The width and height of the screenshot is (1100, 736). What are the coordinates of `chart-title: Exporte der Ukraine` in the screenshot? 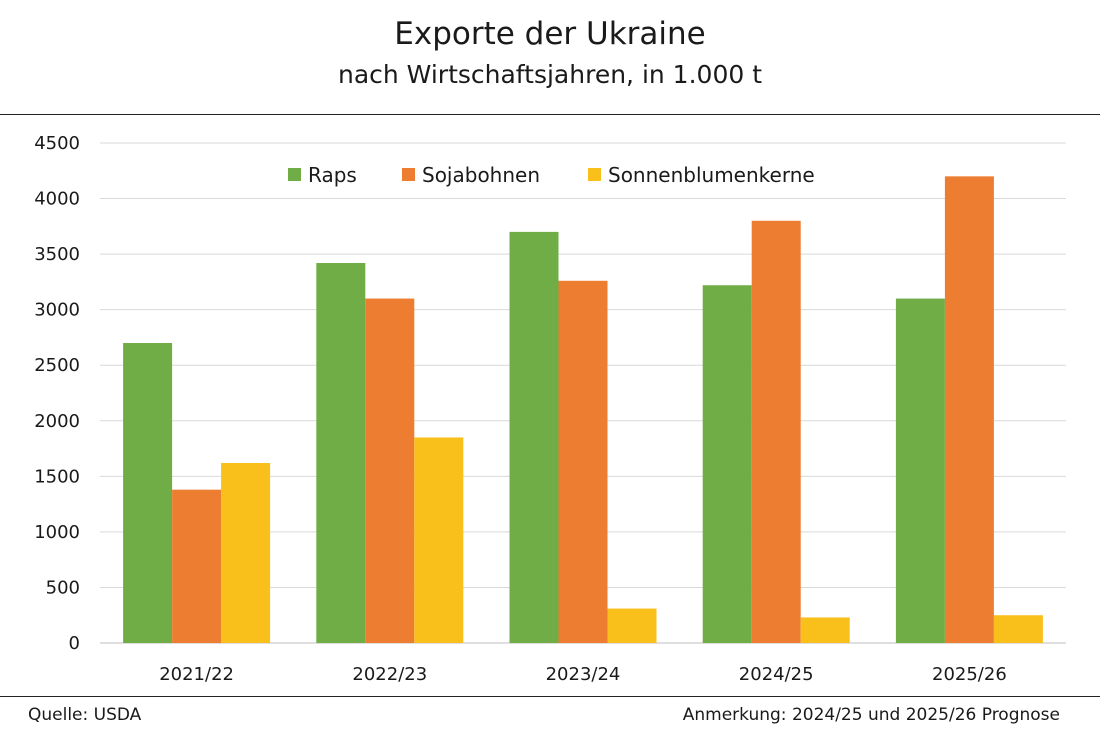 It's located at (550, 34).